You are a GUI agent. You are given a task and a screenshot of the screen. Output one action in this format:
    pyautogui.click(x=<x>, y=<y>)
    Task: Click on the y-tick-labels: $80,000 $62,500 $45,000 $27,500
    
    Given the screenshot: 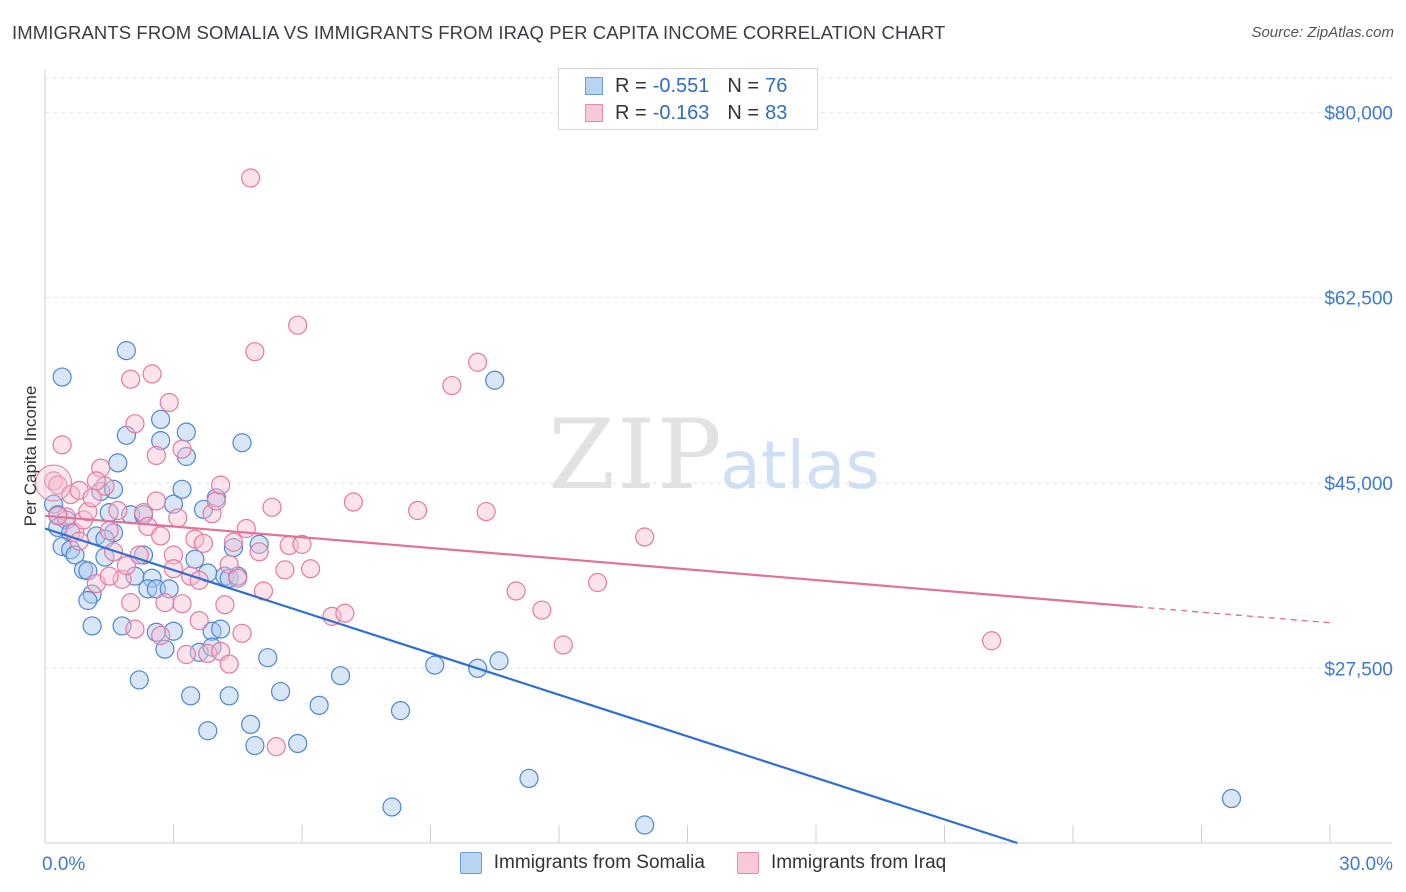 What is the action you would take?
    pyautogui.click(x=1358, y=391)
    